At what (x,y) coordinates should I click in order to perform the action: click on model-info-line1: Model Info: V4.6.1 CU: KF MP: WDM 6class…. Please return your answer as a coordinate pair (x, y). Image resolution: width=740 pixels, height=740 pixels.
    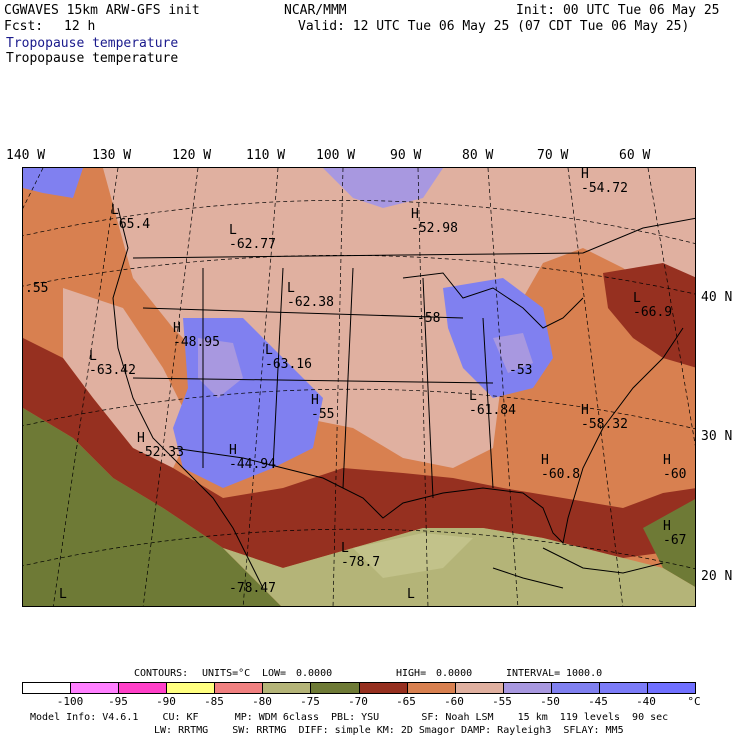
    Looking at the image, I should click on (349, 717).